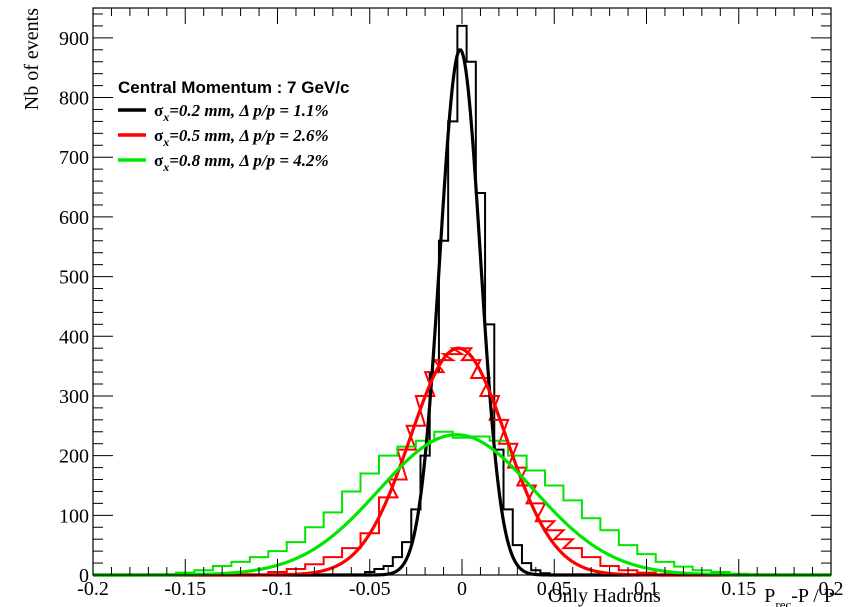 The height and width of the screenshot is (607, 851). Describe the element at coordinates (74, 457) in the screenshot. I see `y-tick-label: 200` at that location.